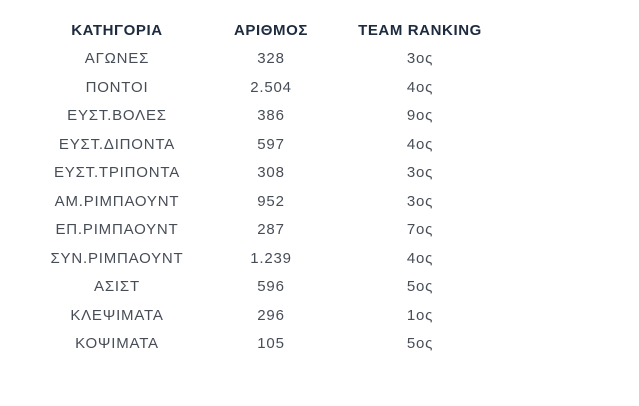  I want to click on table-row: ΑΓΩΝΕΣ 328 3ος, so click(266, 59).